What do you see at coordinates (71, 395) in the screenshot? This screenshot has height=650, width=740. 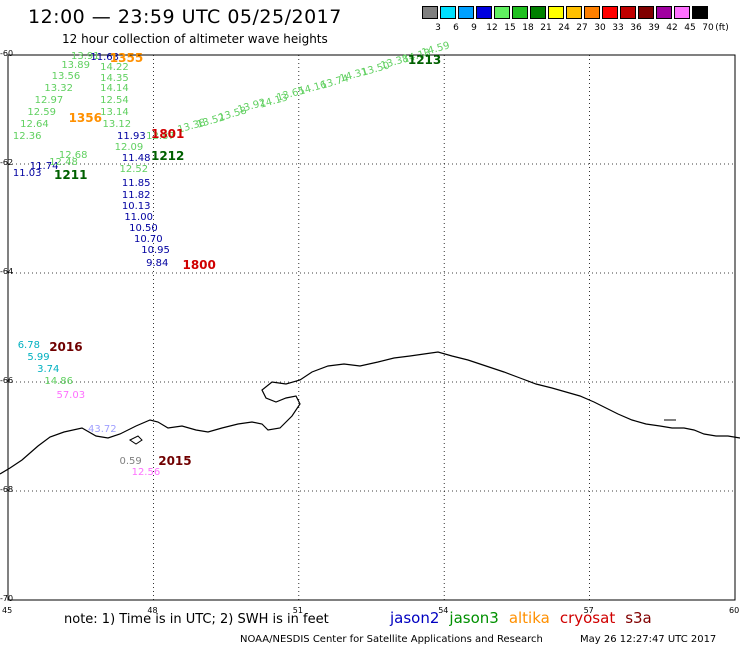 I see `swh-value-label: 57.03` at bounding box center [71, 395].